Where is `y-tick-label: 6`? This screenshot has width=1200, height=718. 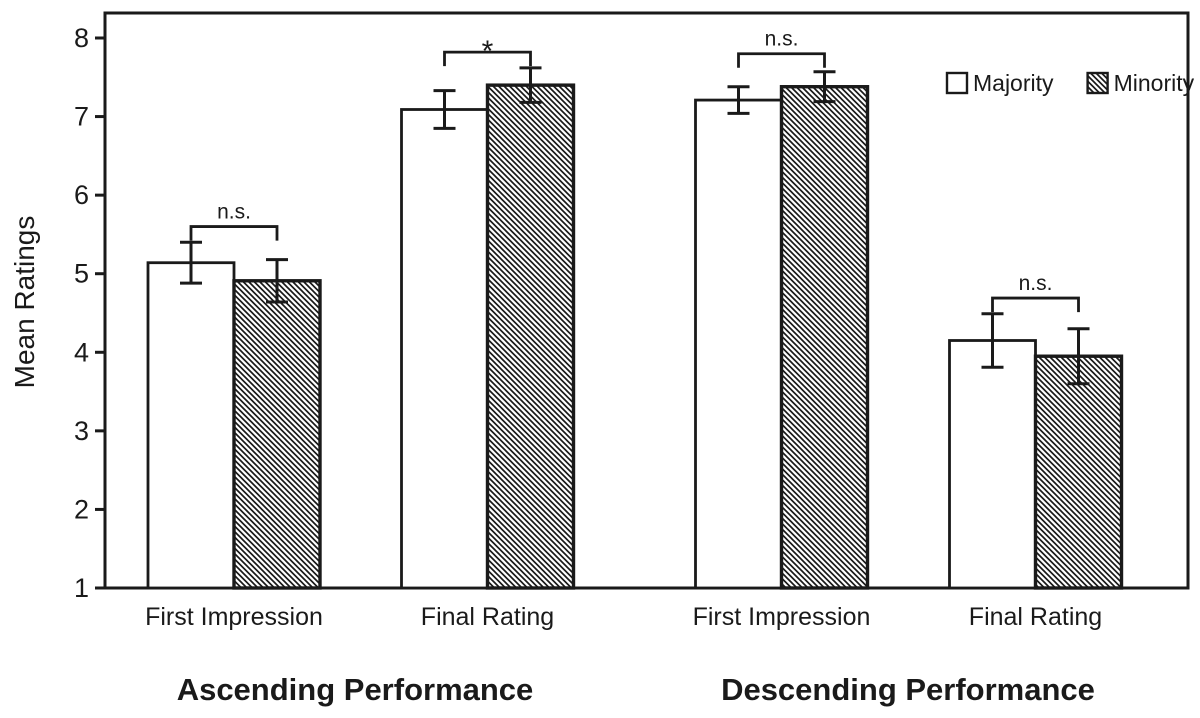 y-tick-label: 6 is located at coordinates (81, 195).